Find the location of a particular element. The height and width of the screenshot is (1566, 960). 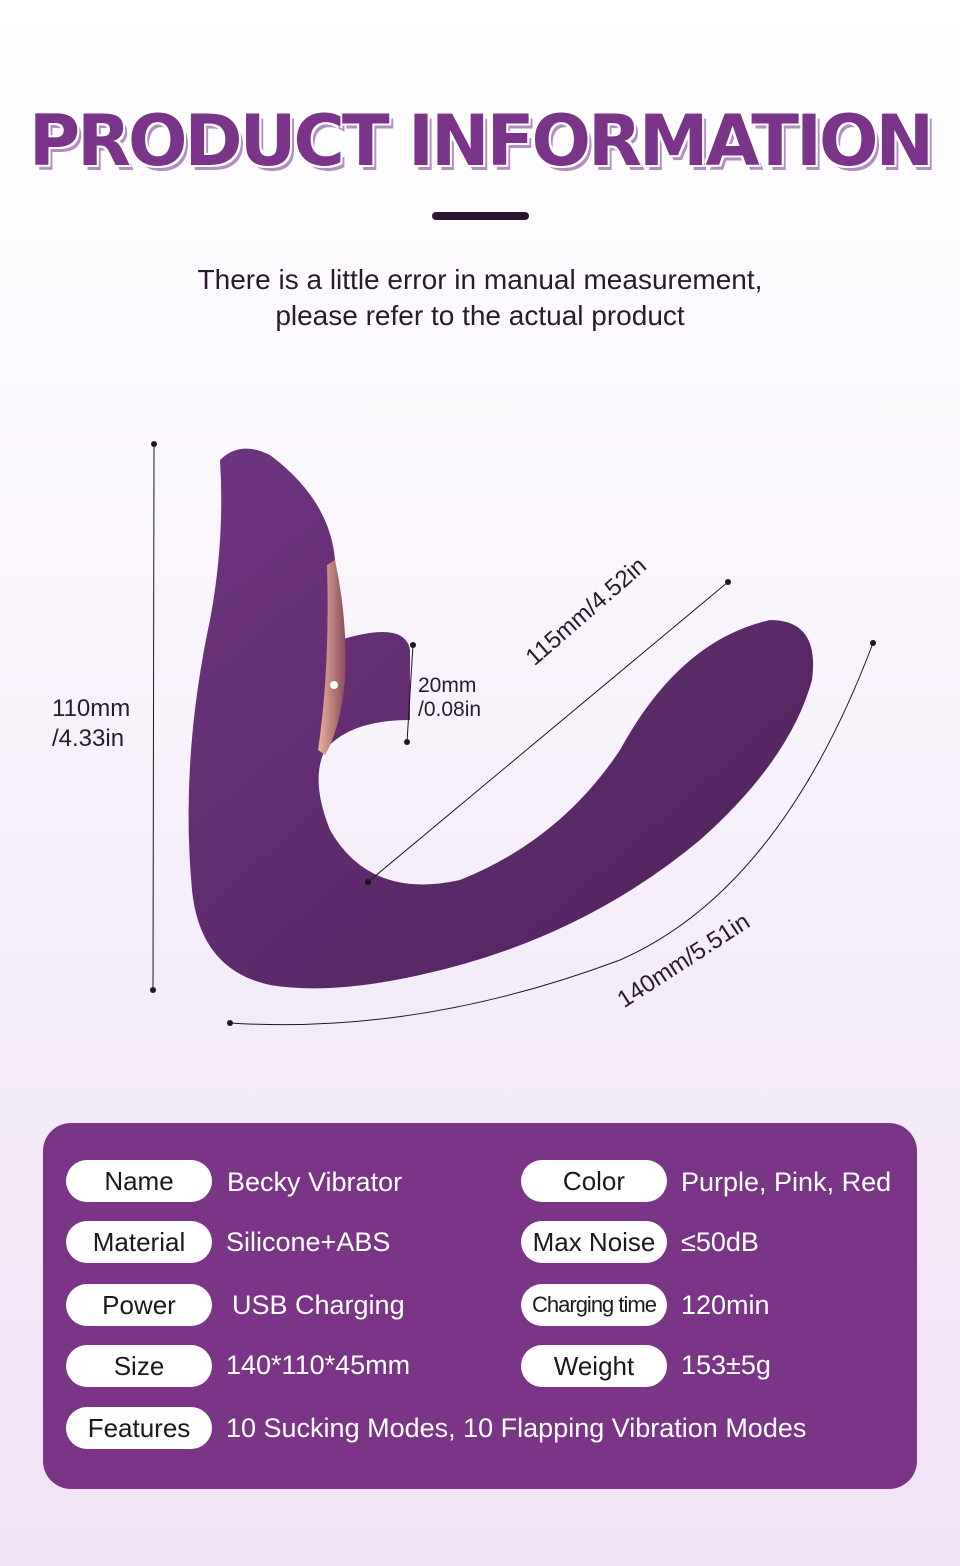

spec-label-features: Features is located at coordinates (139, 1428).